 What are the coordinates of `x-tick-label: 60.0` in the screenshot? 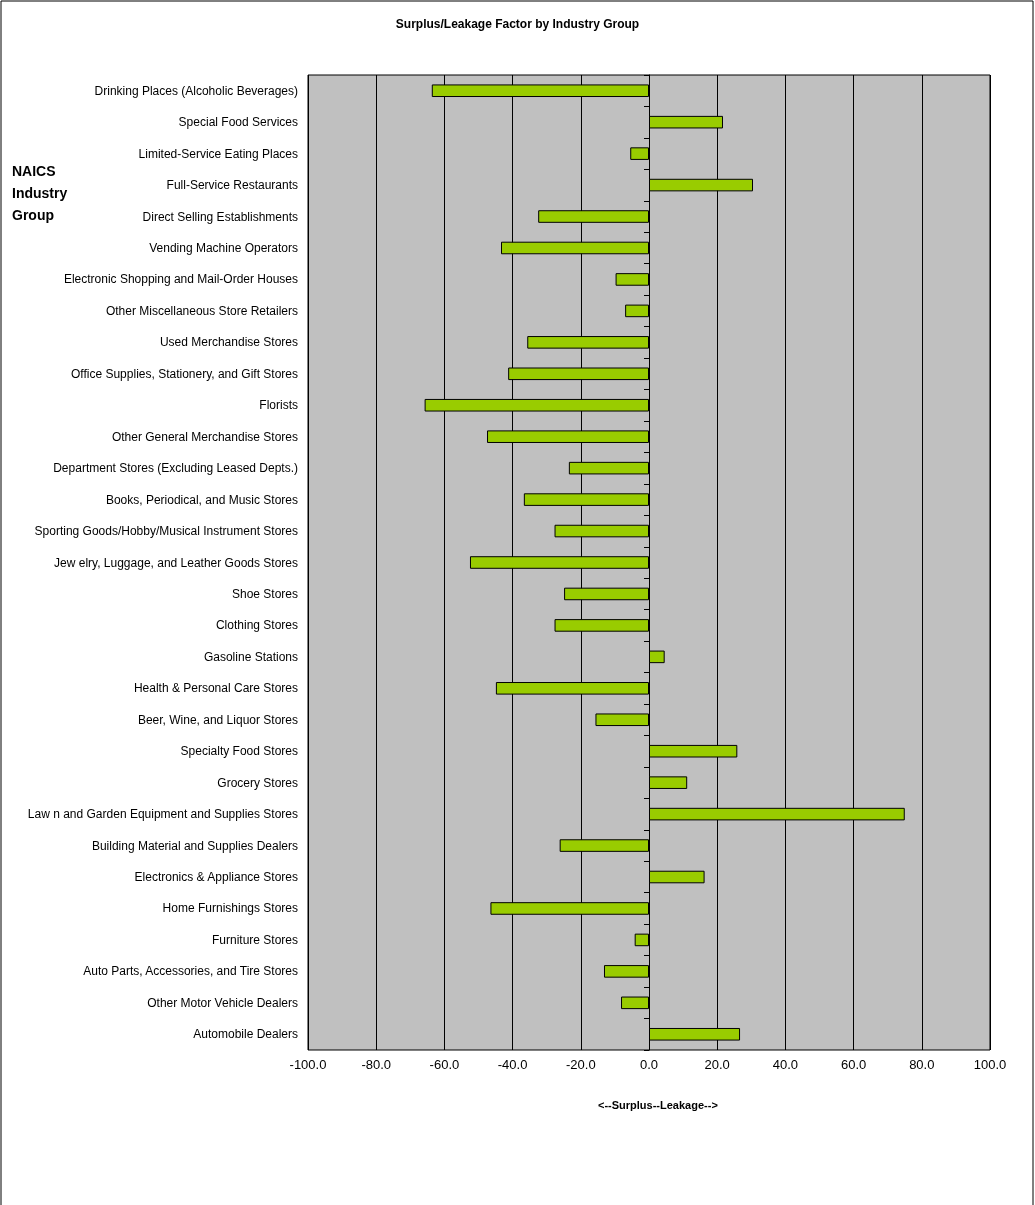 It's located at (853, 1064).